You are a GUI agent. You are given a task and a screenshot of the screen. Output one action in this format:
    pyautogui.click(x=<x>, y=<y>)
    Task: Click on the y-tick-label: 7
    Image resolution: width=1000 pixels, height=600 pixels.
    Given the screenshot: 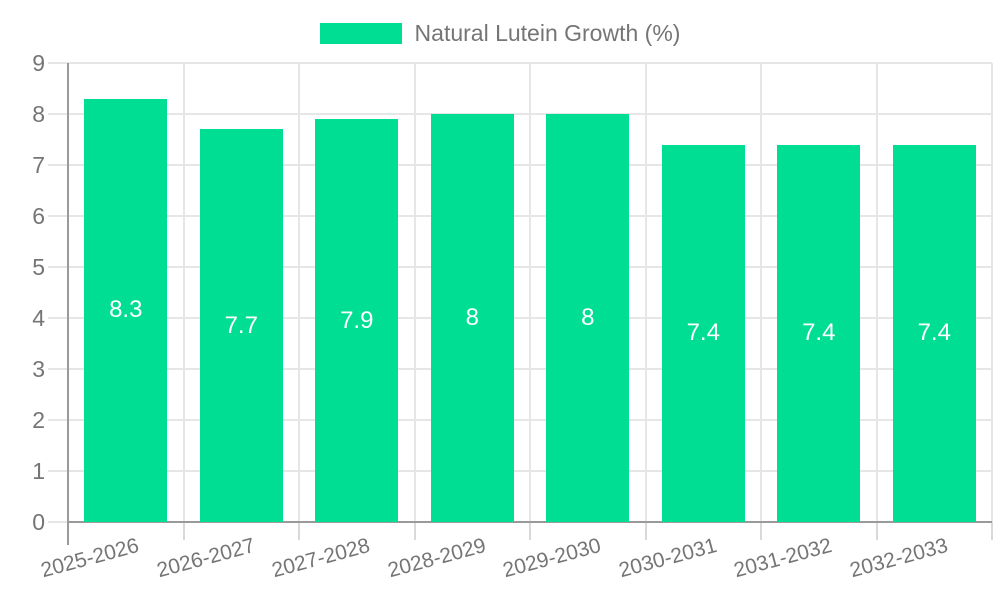 What is the action you would take?
    pyautogui.click(x=38, y=165)
    